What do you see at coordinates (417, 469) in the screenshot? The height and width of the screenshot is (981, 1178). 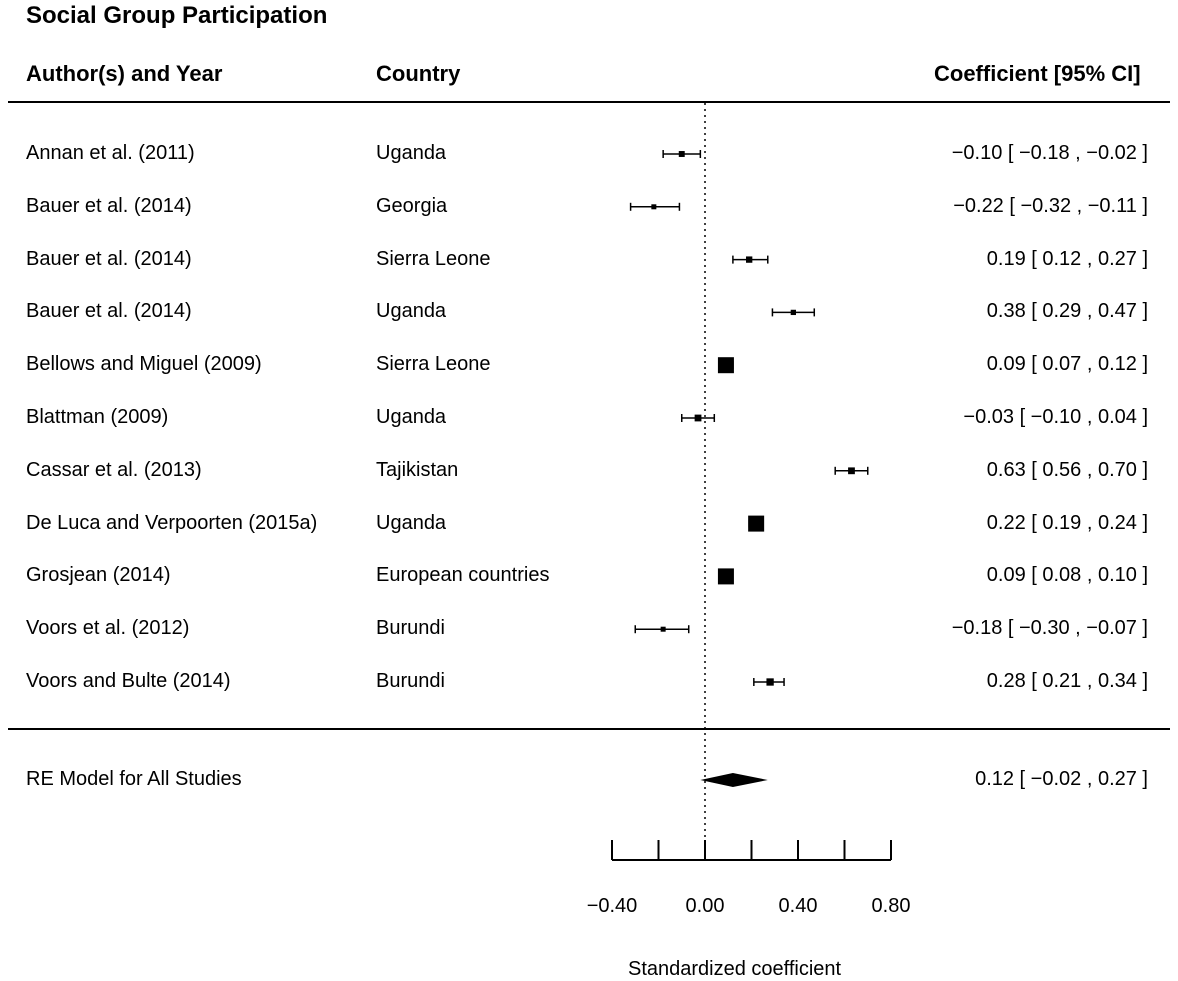 I see `study-country: Tajikistan` at bounding box center [417, 469].